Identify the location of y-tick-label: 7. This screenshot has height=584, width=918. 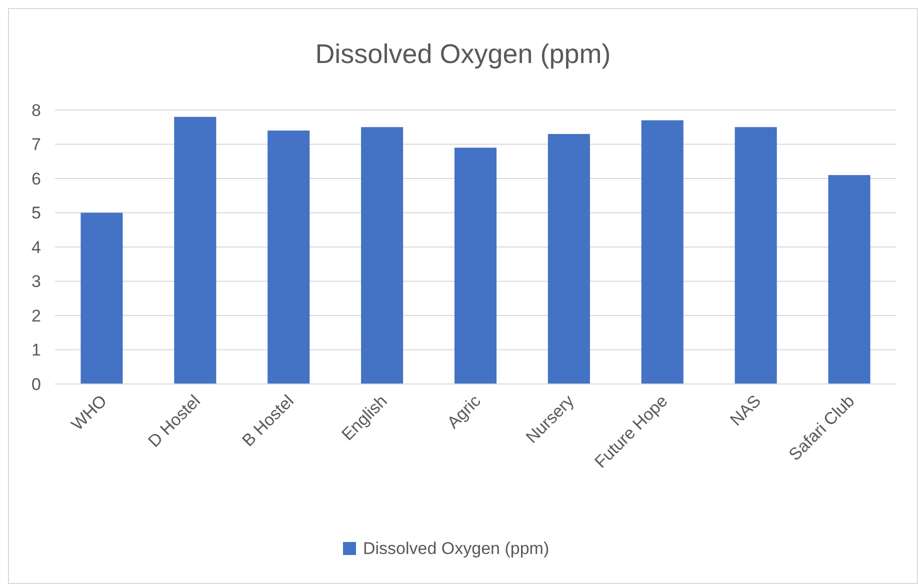
(36, 144).